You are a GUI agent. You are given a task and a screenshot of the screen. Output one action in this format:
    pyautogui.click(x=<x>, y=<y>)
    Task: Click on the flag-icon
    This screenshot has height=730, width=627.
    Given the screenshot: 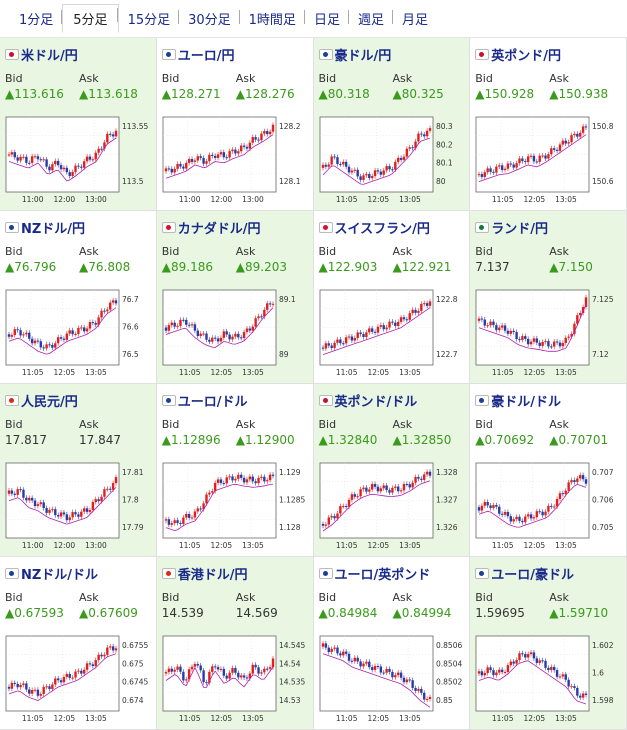 What is the action you would take?
    pyautogui.click(x=325, y=573)
    